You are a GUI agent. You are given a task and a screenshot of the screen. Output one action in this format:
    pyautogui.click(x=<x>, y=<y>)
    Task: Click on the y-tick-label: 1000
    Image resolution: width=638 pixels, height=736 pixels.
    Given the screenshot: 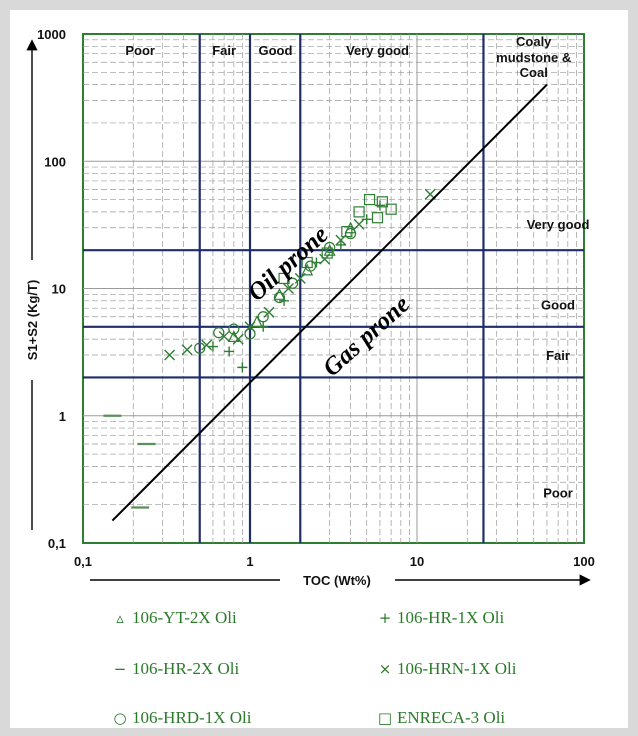 What is the action you would take?
    pyautogui.click(x=51, y=34)
    